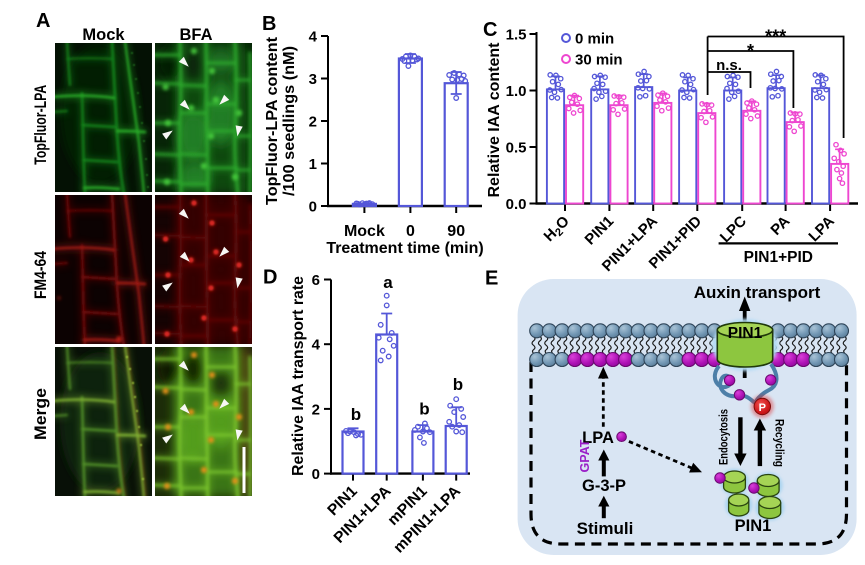 This screenshot has width=865, height=565. I want to click on svg-text: 0 min, so click(594, 39).